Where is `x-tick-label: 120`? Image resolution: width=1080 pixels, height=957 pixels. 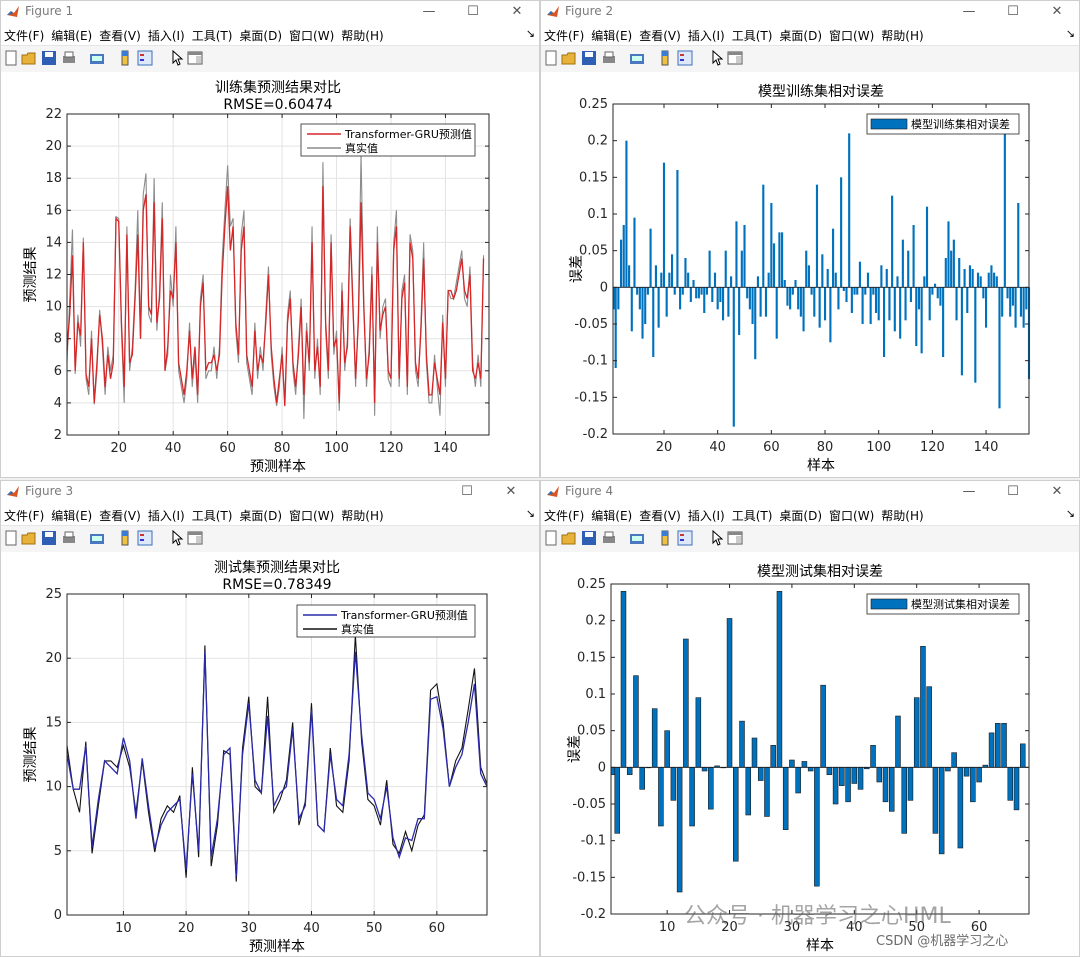
x-tick-label: 120 is located at coordinates (932, 447).